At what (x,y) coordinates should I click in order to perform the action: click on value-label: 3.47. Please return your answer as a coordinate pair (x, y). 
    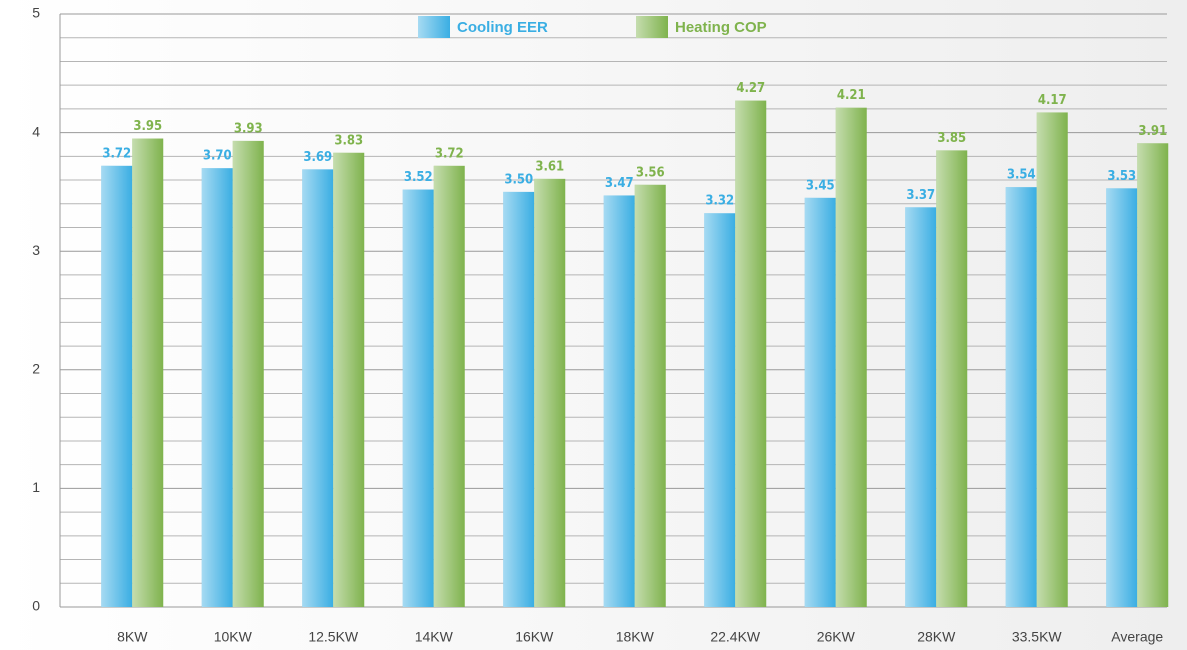
    Looking at the image, I should click on (619, 183).